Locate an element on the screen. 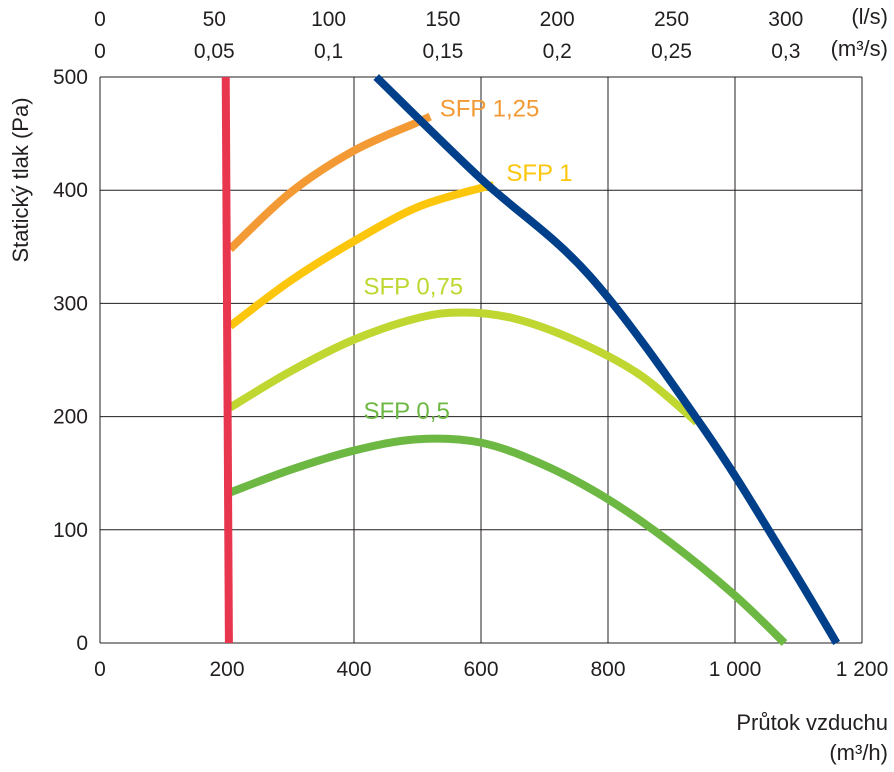 The image size is (894, 772). top-axis-tick-label: 0,05 is located at coordinates (214, 51).